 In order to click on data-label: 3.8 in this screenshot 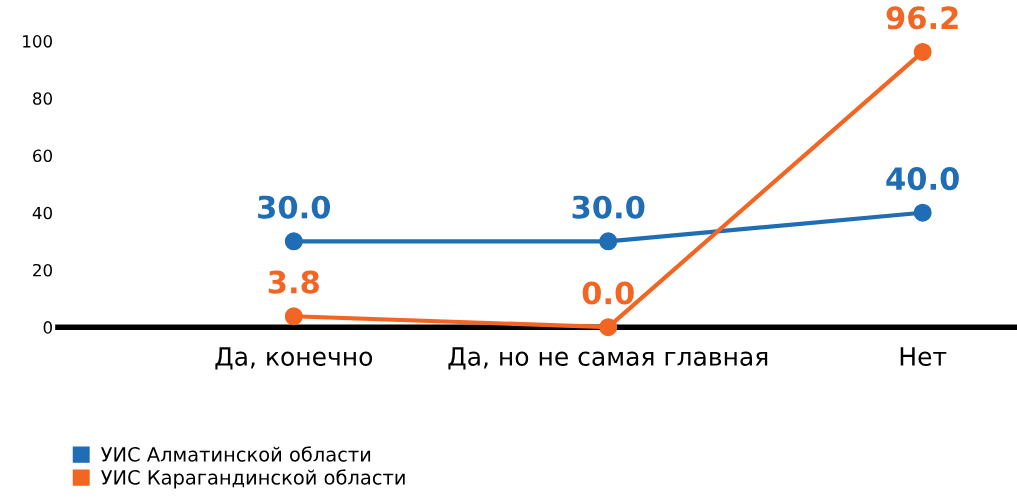, I will do `click(293, 282)`.